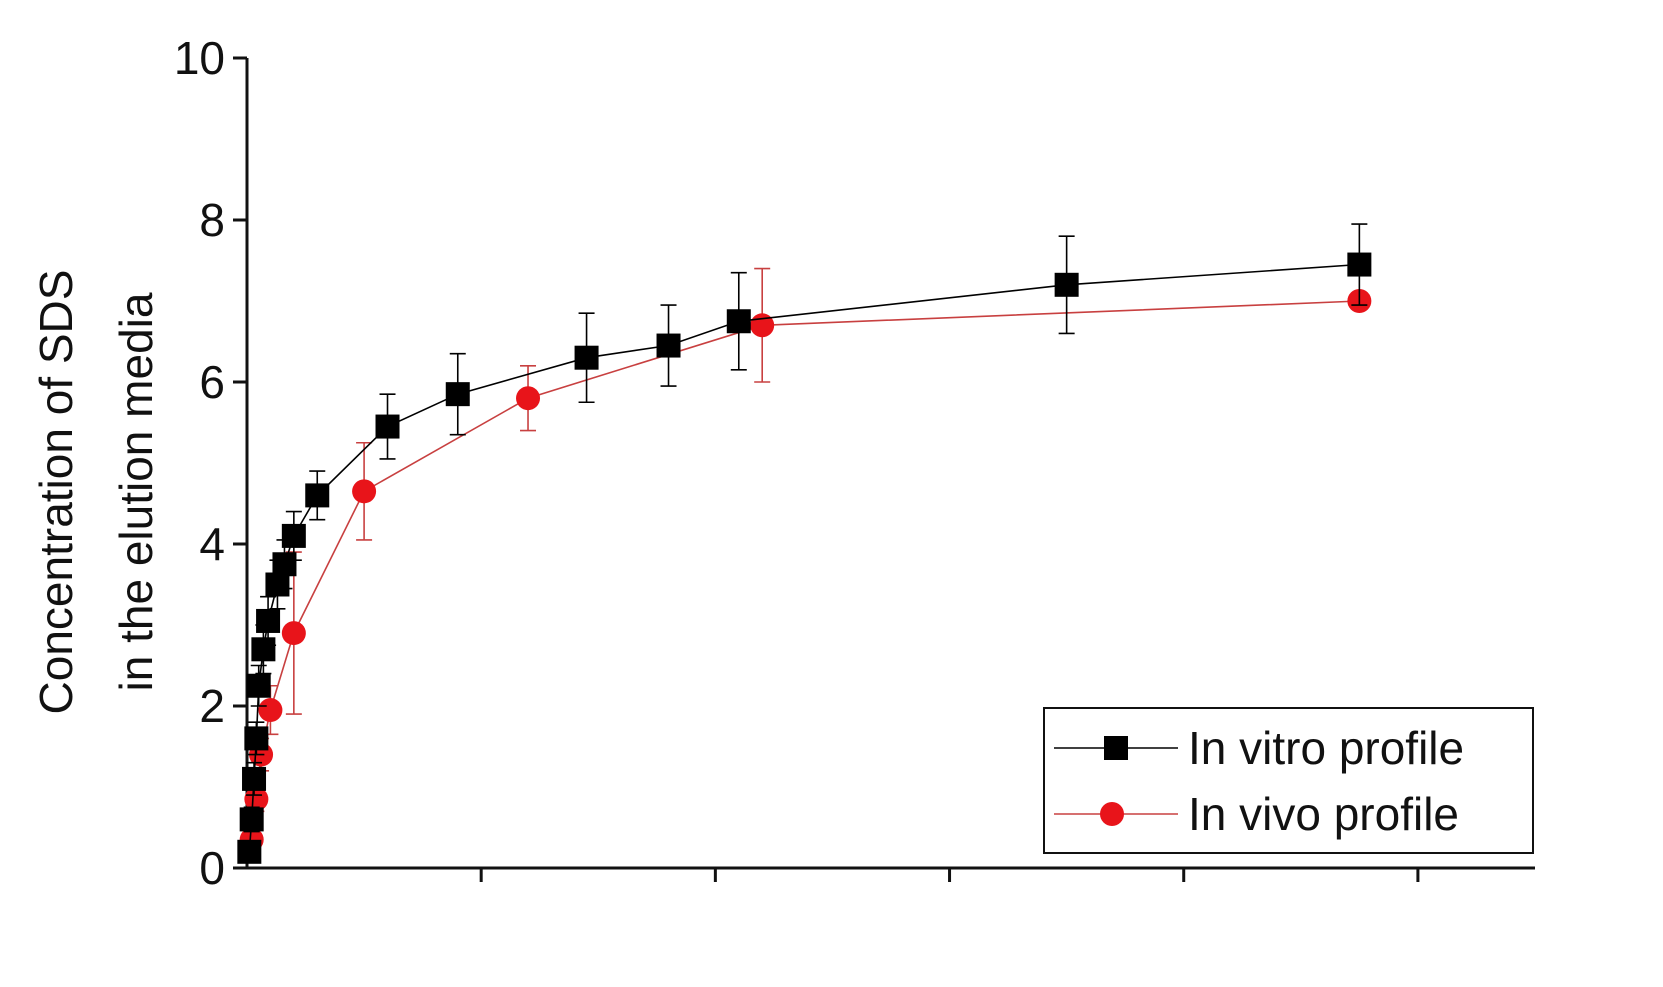 This screenshot has height=987, width=1663. Describe the element at coordinates (56, 492) in the screenshot. I see `y-axis-title-line-1: Concentration of SDS` at that location.